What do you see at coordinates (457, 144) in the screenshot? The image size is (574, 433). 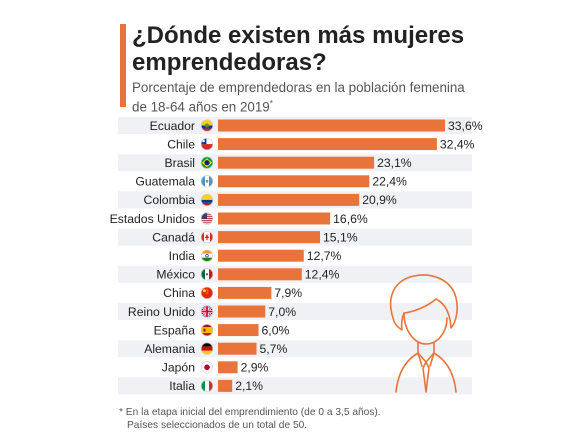 I see `value-label: 32,4%` at bounding box center [457, 144].